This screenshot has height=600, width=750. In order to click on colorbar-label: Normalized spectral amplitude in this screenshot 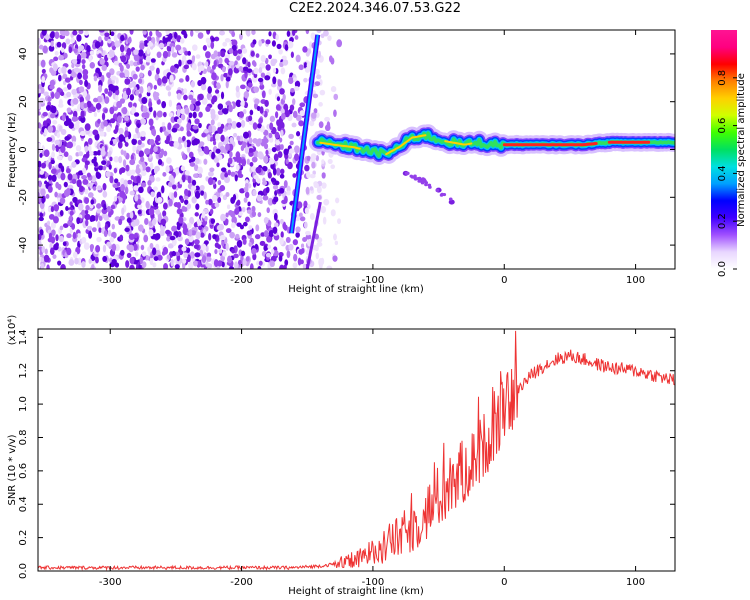, I will do `click(741, 150)`.